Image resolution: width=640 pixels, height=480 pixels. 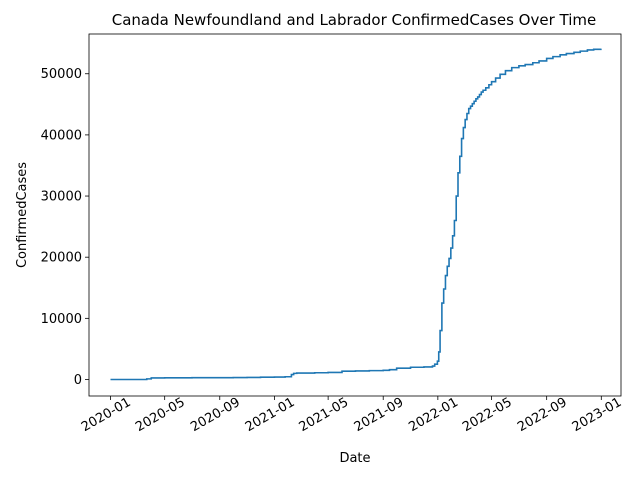 What do you see at coordinates (61, 135) in the screenshot?
I see `y-tick-label-4: 40000` at bounding box center [61, 135].